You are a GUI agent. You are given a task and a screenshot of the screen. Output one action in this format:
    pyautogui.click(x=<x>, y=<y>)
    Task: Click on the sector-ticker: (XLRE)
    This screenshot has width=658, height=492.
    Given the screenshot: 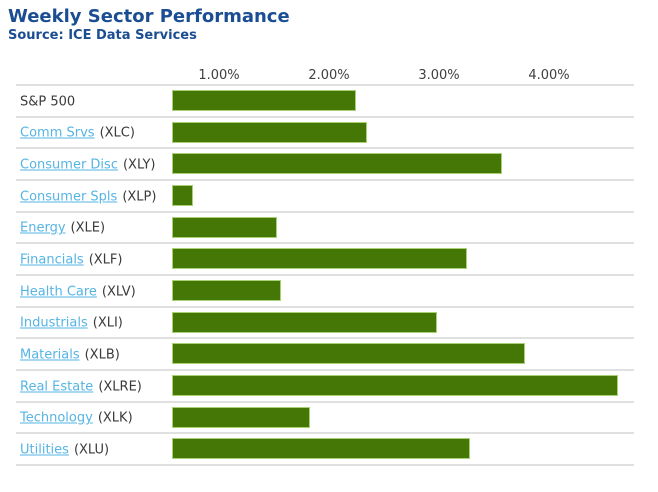 What is the action you would take?
    pyautogui.click(x=120, y=387)
    